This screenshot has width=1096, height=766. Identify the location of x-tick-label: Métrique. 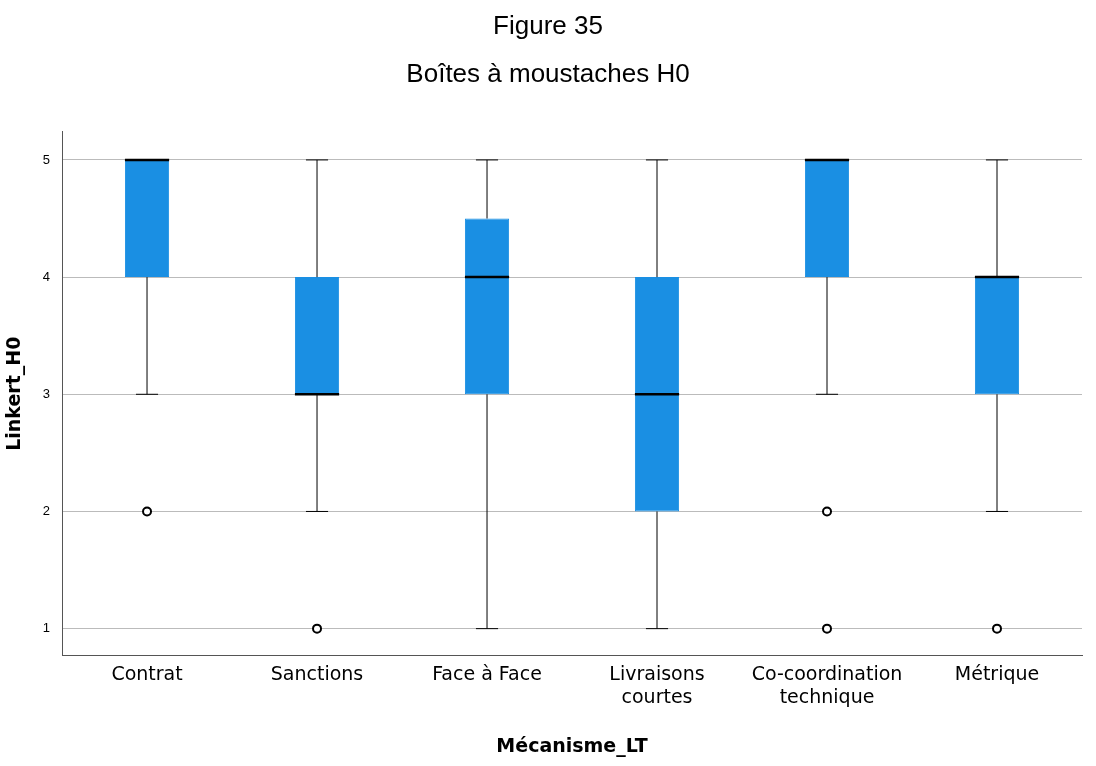
(997, 672).